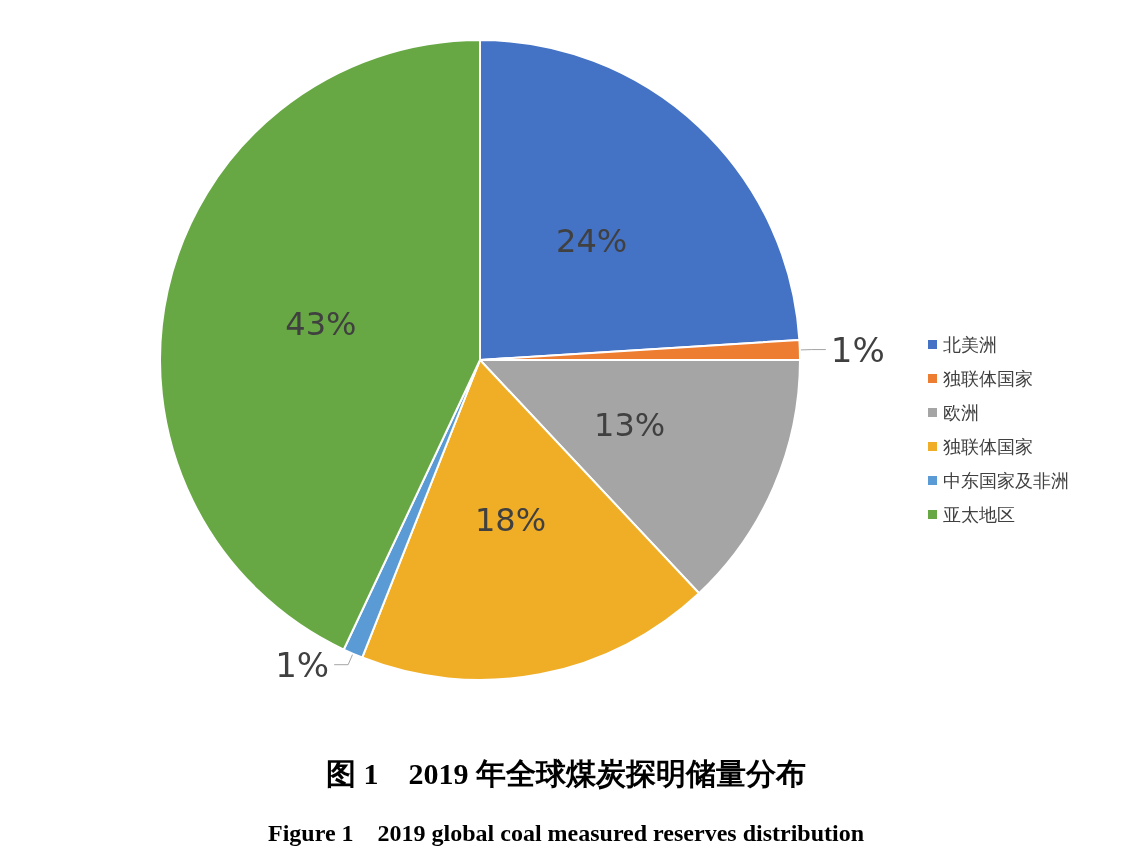 The image size is (1132, 859). I want to click on data-label: 43%, so click(321, 324).